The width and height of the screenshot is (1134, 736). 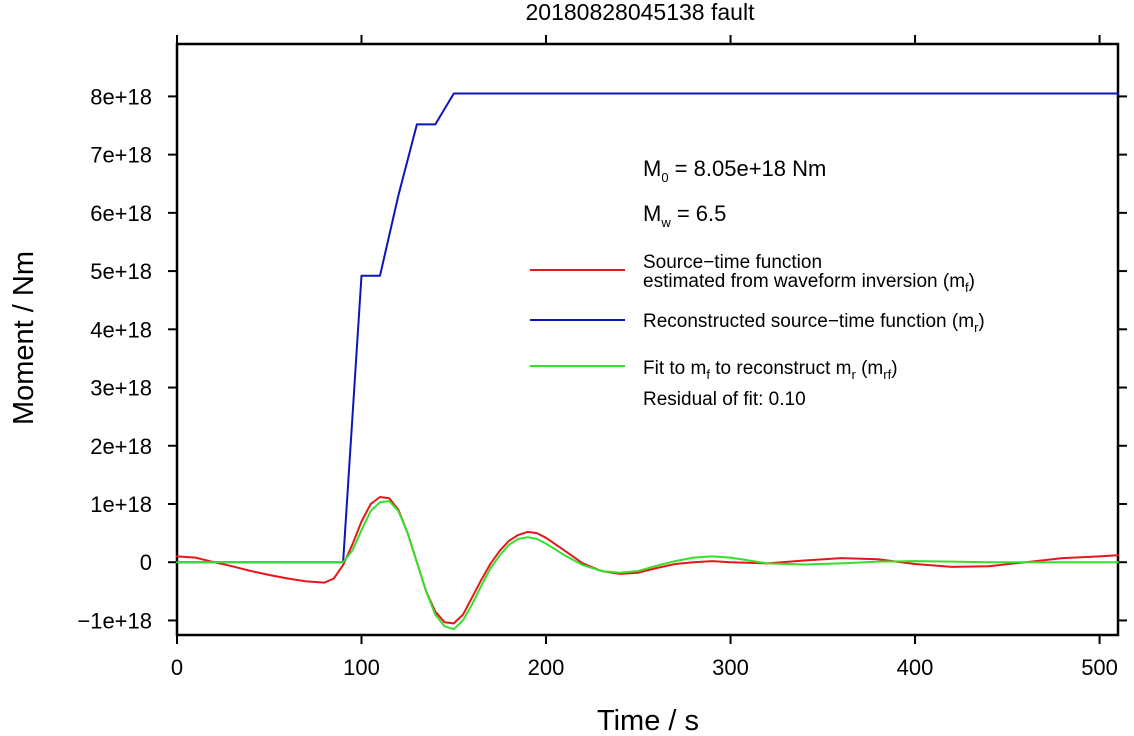 I want to click on x-tick-label: 100, so click(x=361, y=667).